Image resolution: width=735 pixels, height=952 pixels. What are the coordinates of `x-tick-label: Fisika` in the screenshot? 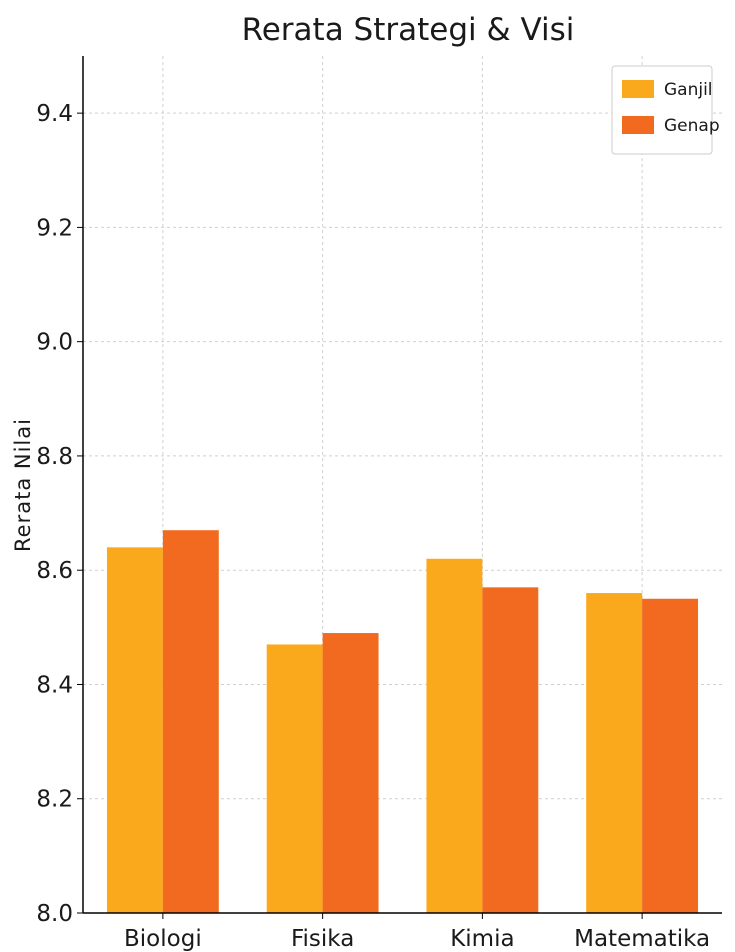 It's located at (322, 939).